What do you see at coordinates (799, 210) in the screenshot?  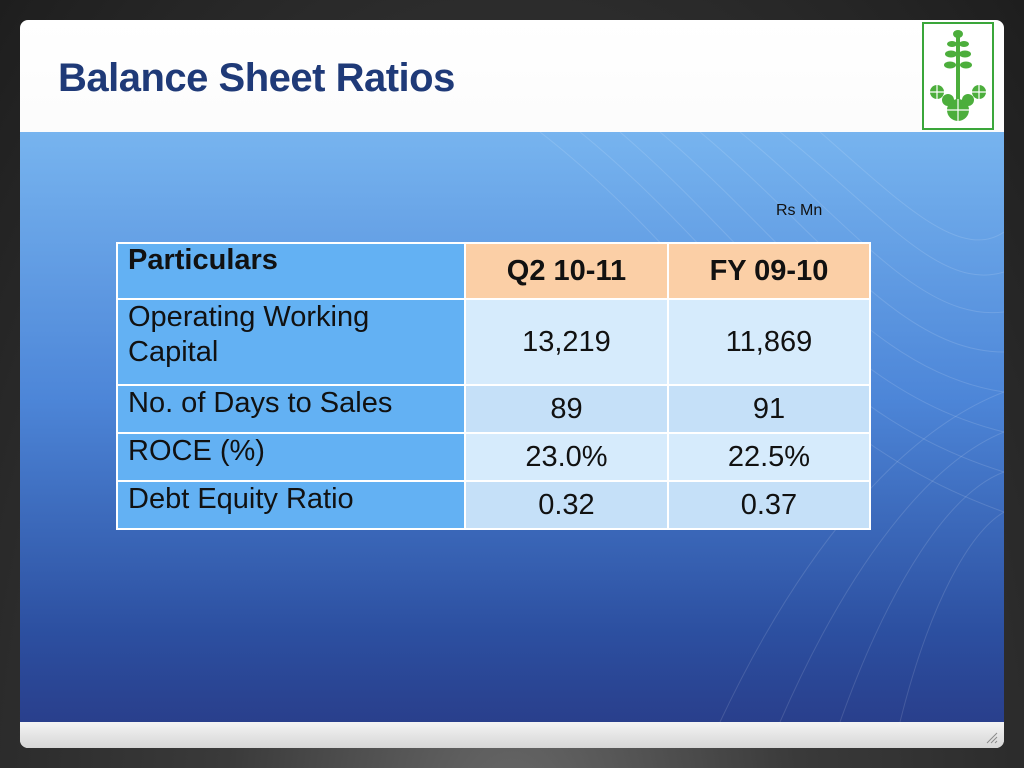 I see `unit-label: Rs Mn` at bounding box center [799, 210].